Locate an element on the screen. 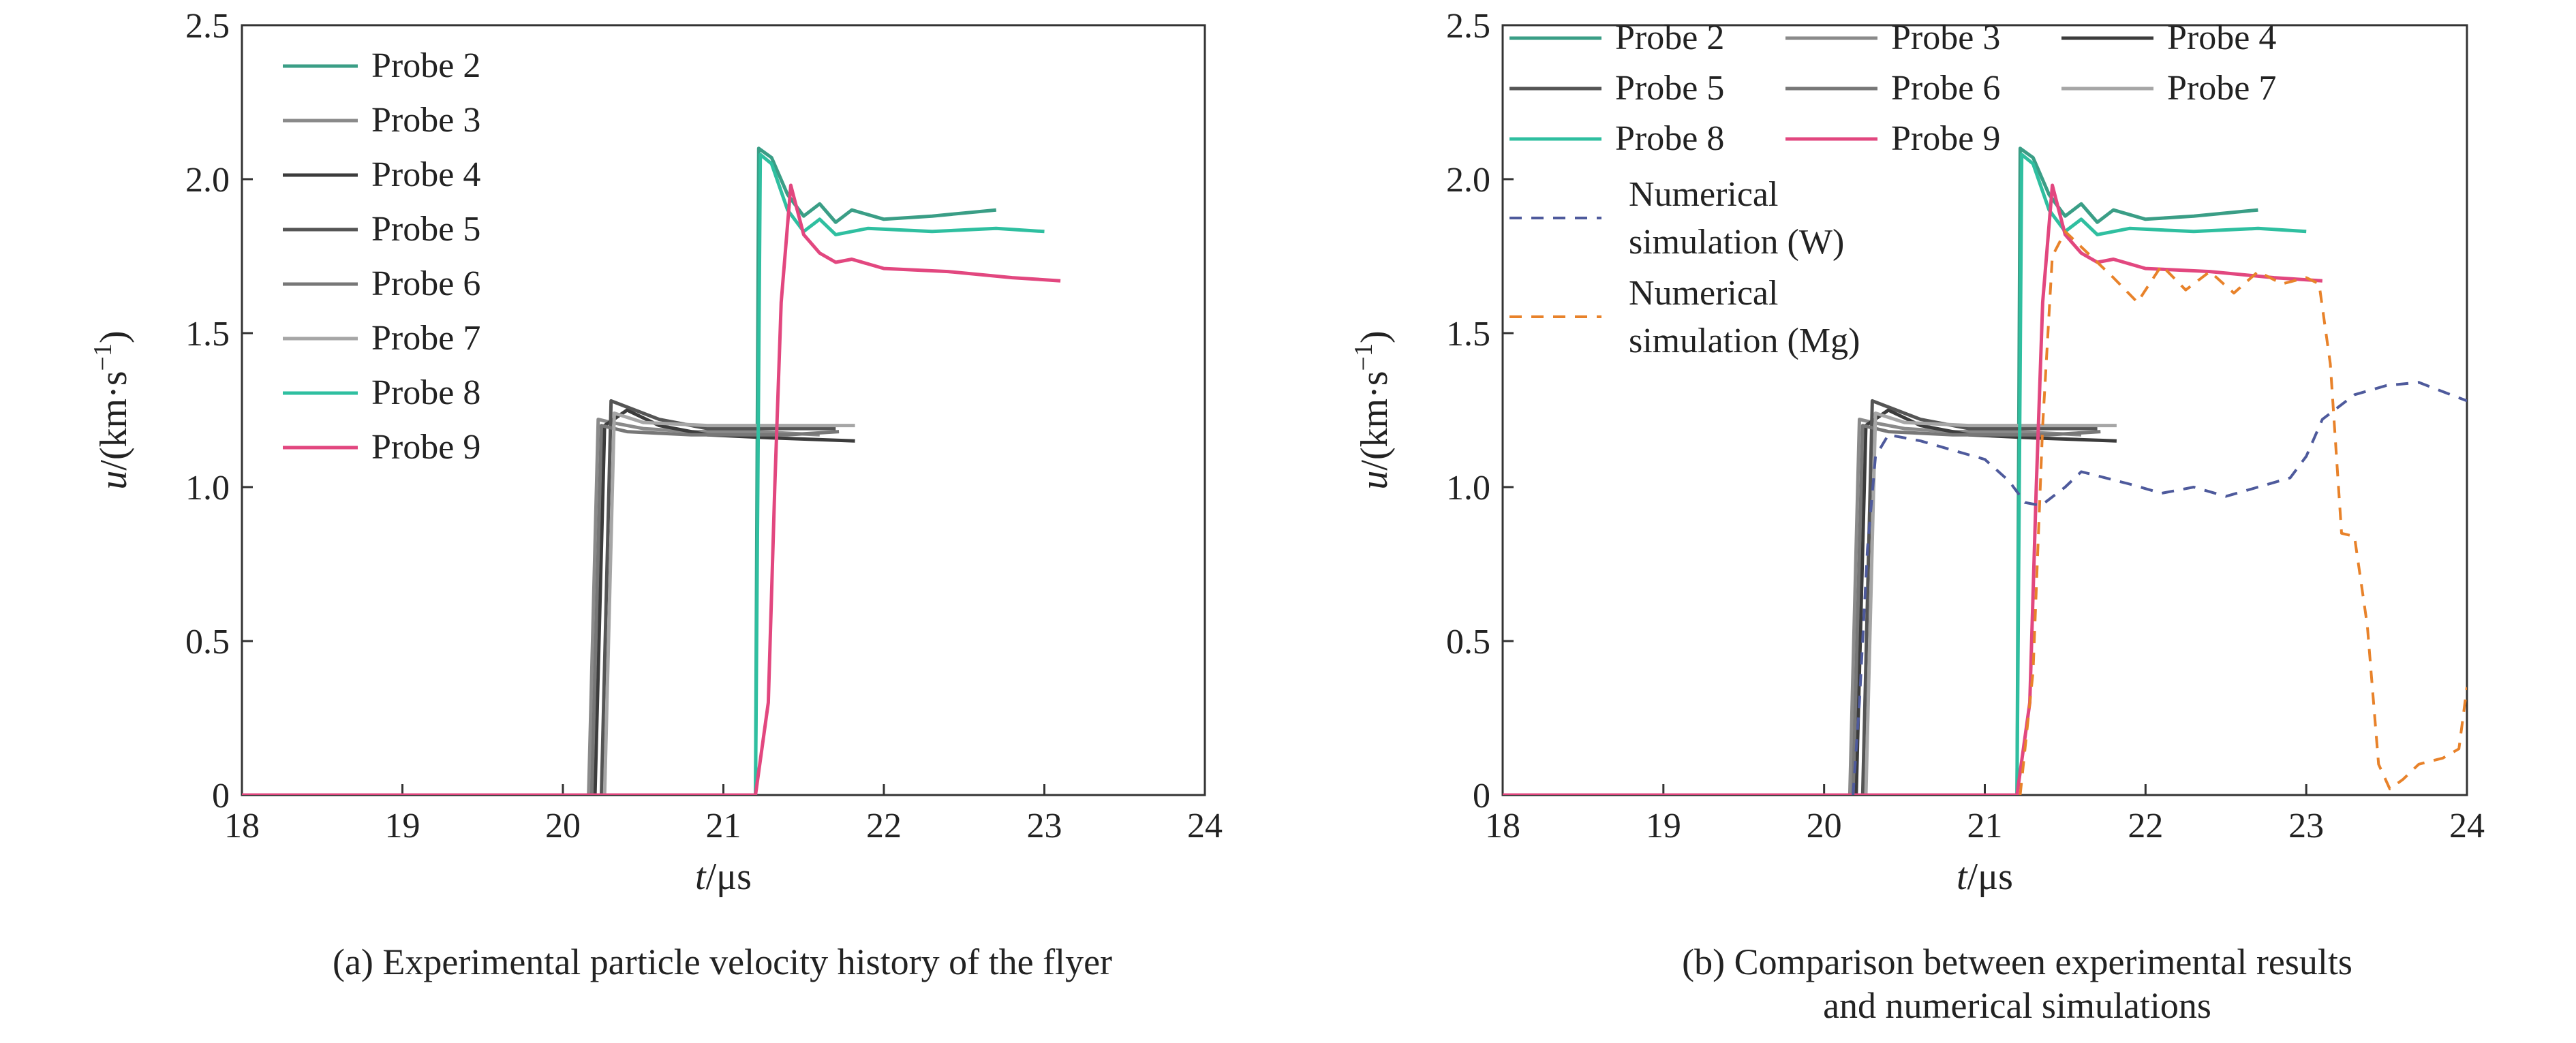 Image resolution: width=2576 pixels, height=1043 pixels. panel-b-x-tick-label: 19 is located at coordinates (1664, 826).